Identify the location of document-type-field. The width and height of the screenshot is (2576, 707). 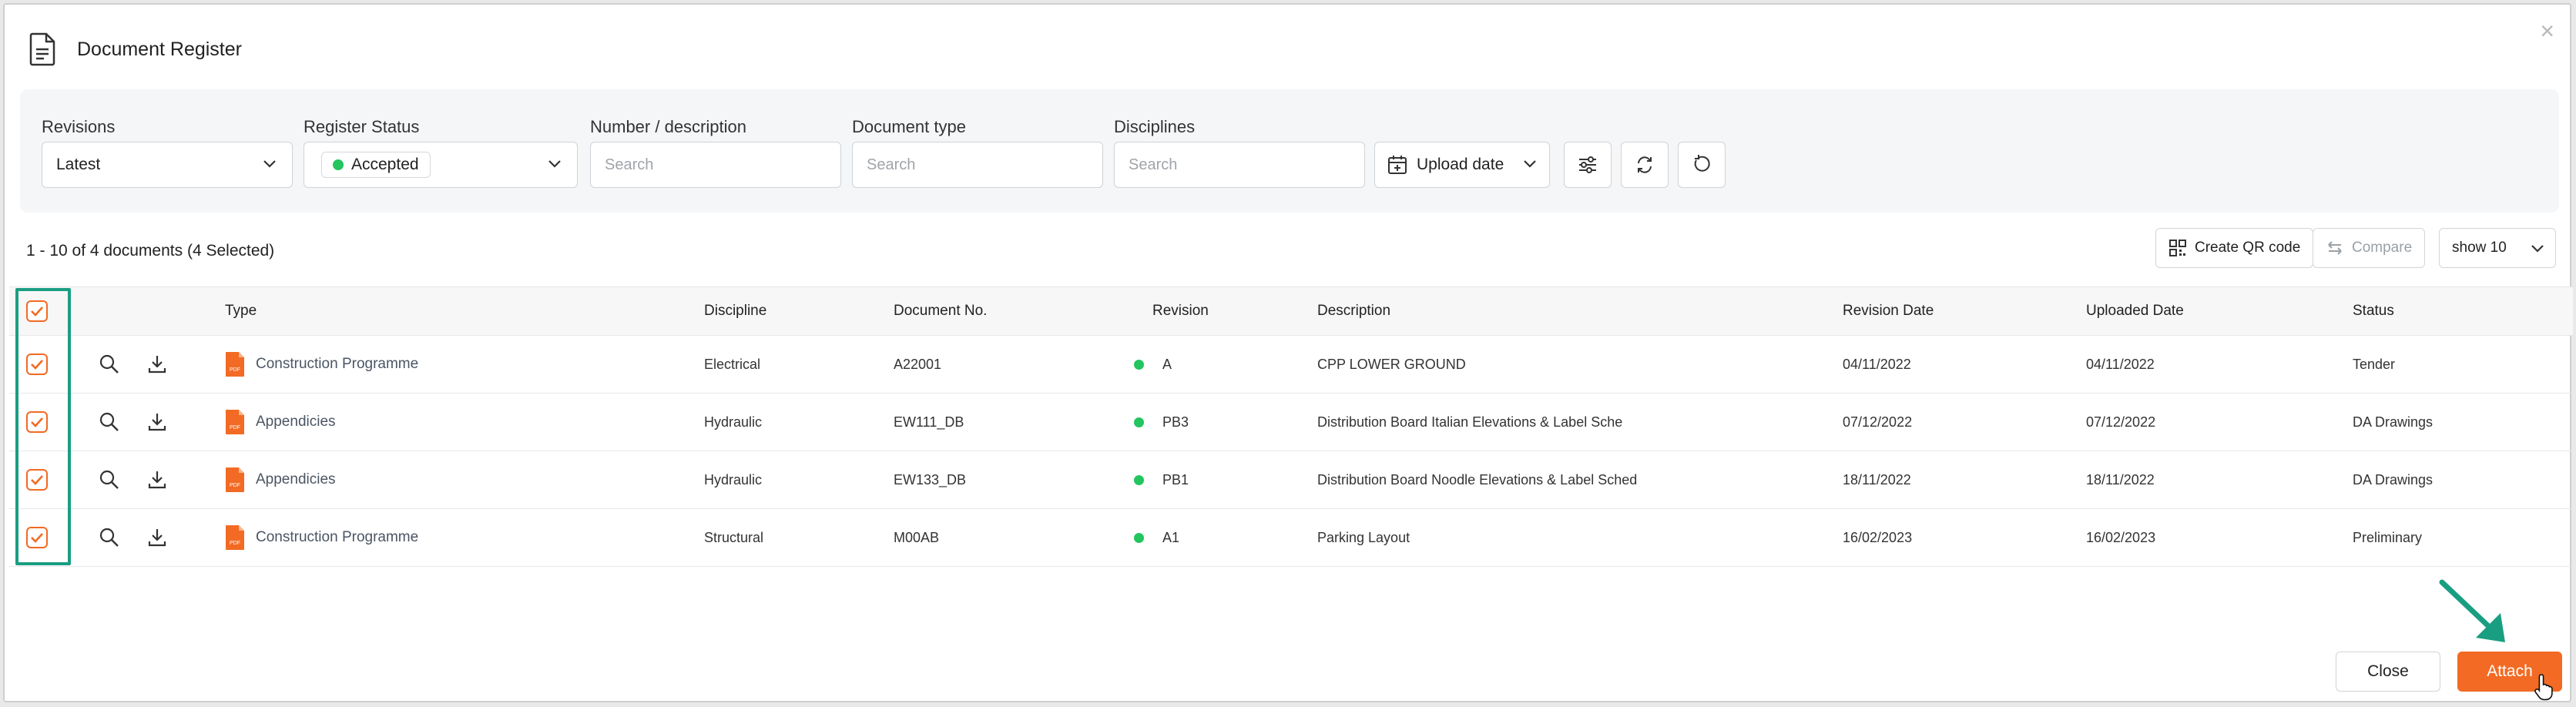
(977, 165).